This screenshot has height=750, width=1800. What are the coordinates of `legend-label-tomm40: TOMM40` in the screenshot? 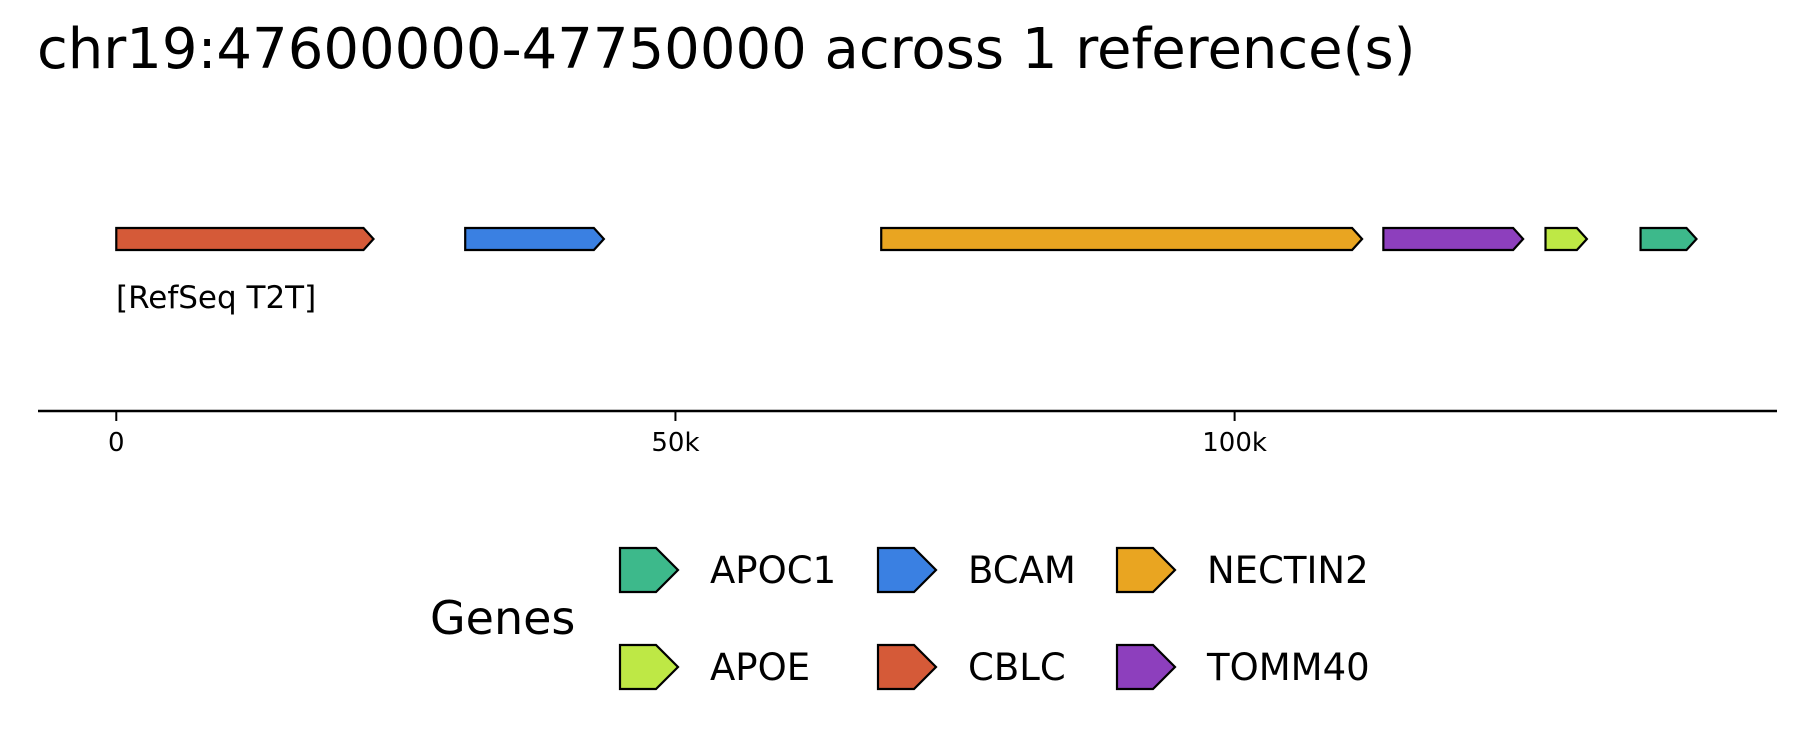 It's located at (1288, 667).